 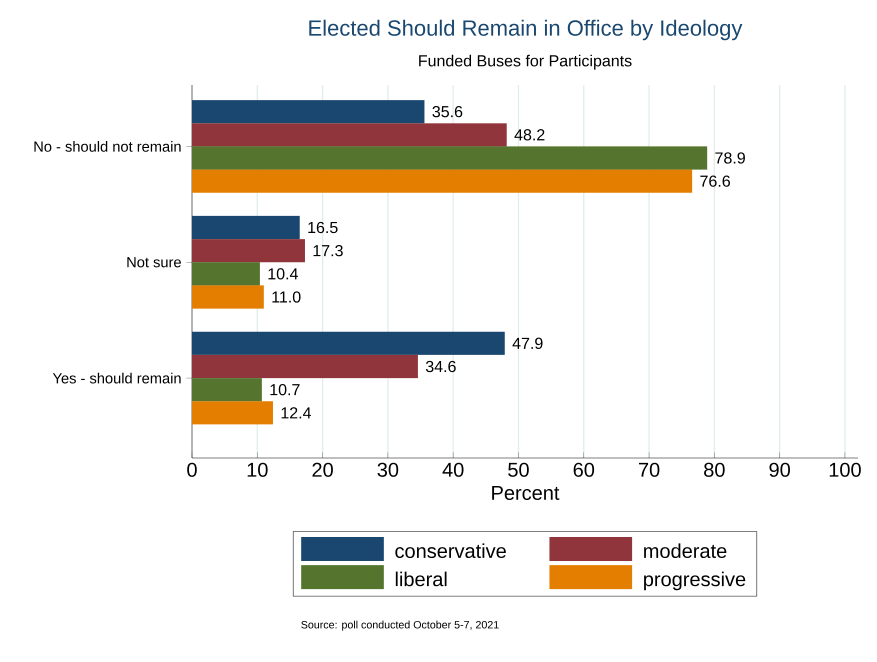 I want to click on chart-subtitle: Funded Buses for Participants, so click(x=525, y=62).